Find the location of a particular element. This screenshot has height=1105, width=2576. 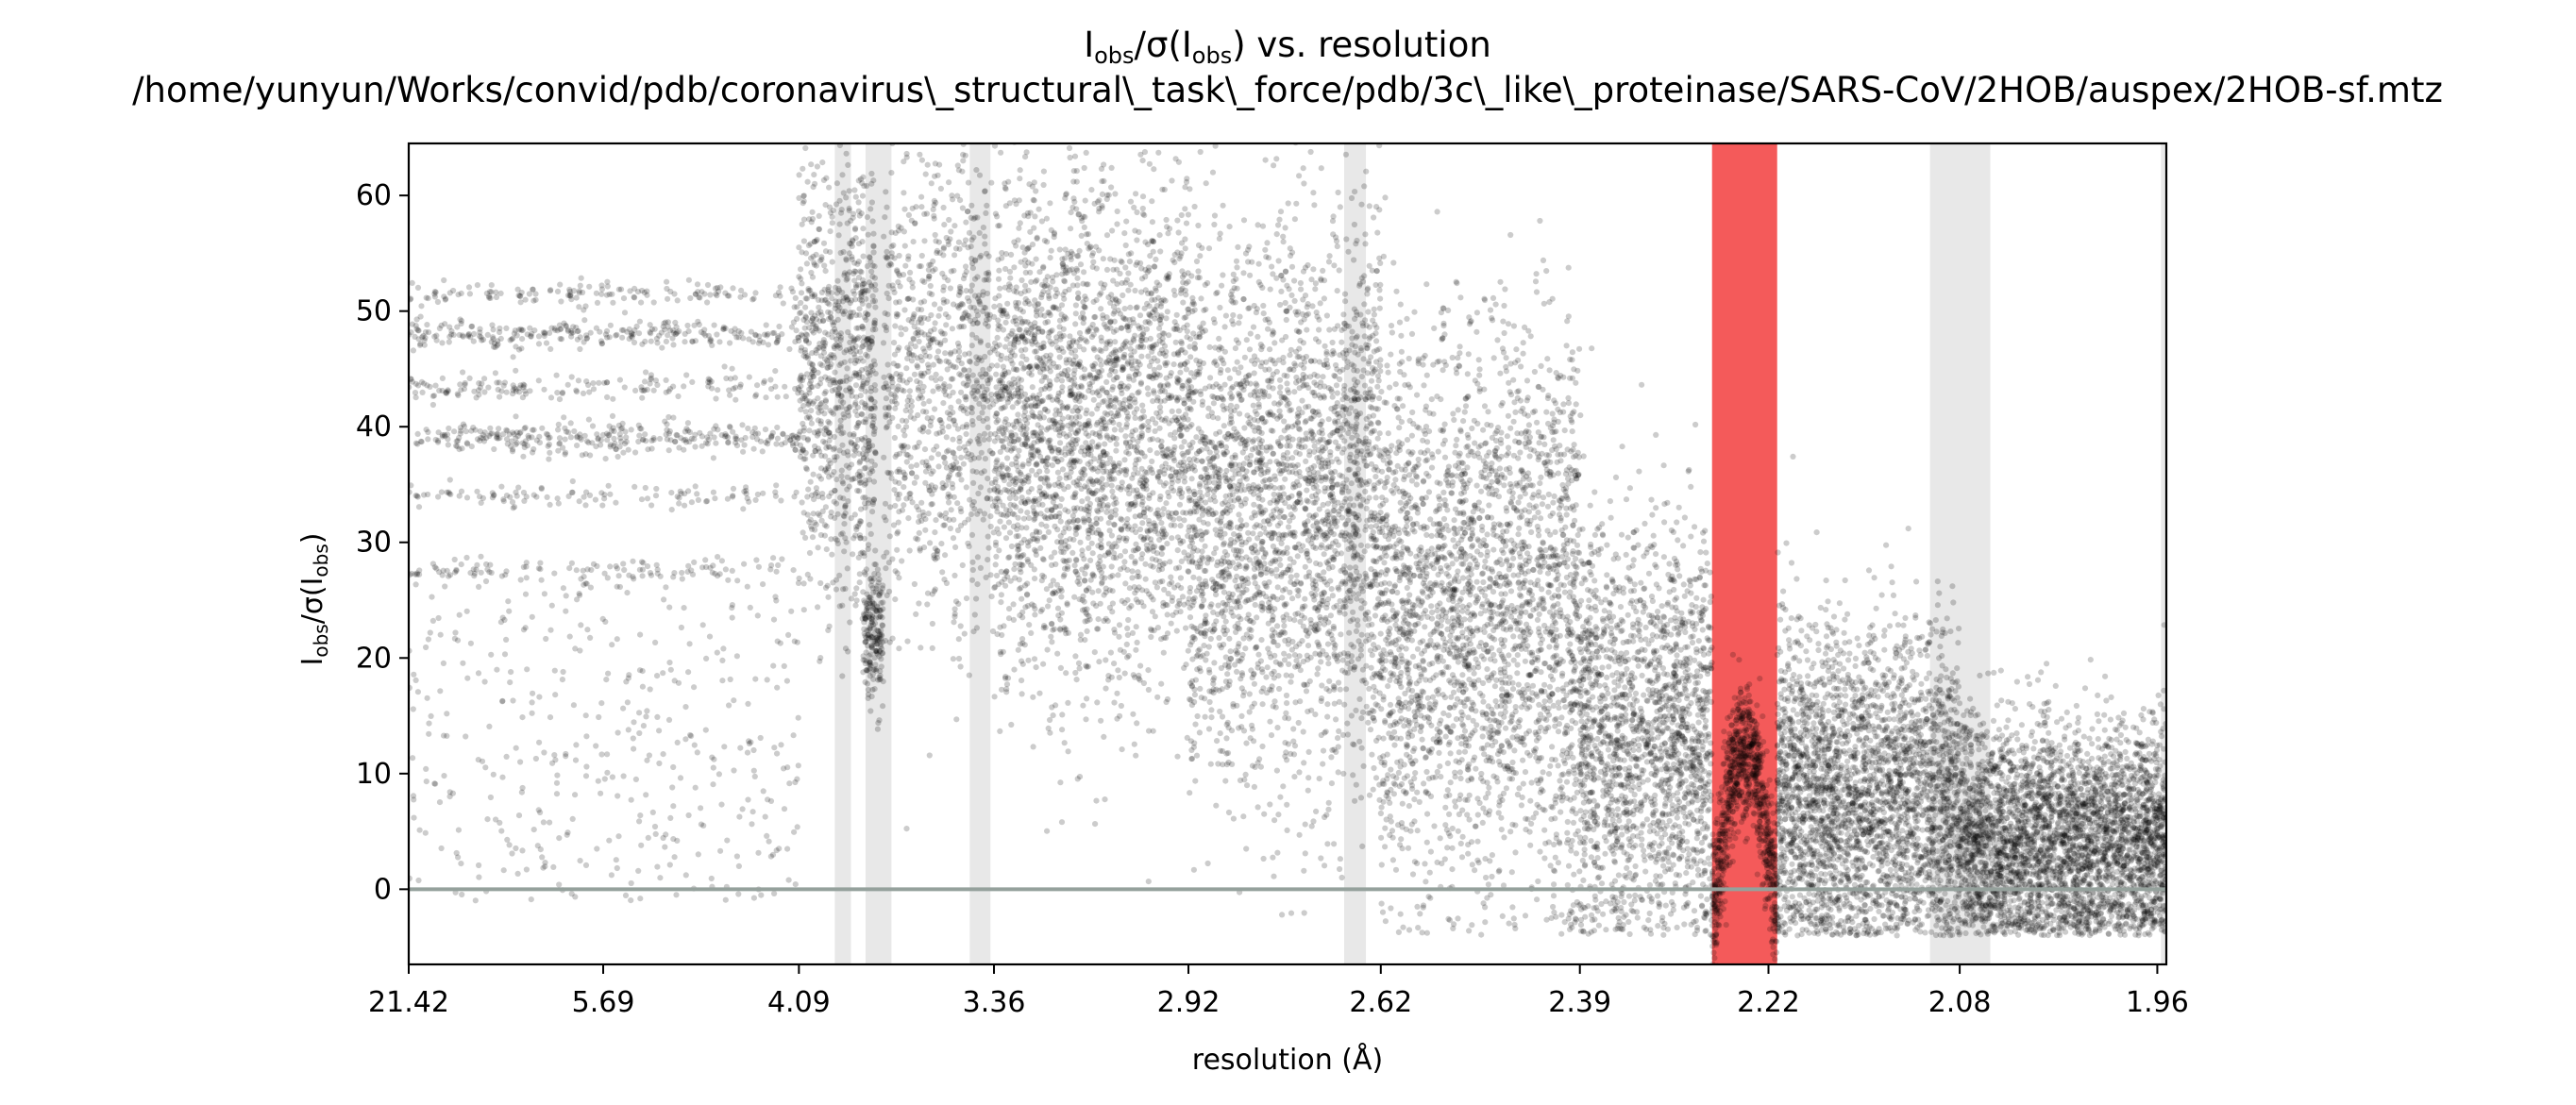

title-sub-2: obs is located at coordinates (1212, 55).